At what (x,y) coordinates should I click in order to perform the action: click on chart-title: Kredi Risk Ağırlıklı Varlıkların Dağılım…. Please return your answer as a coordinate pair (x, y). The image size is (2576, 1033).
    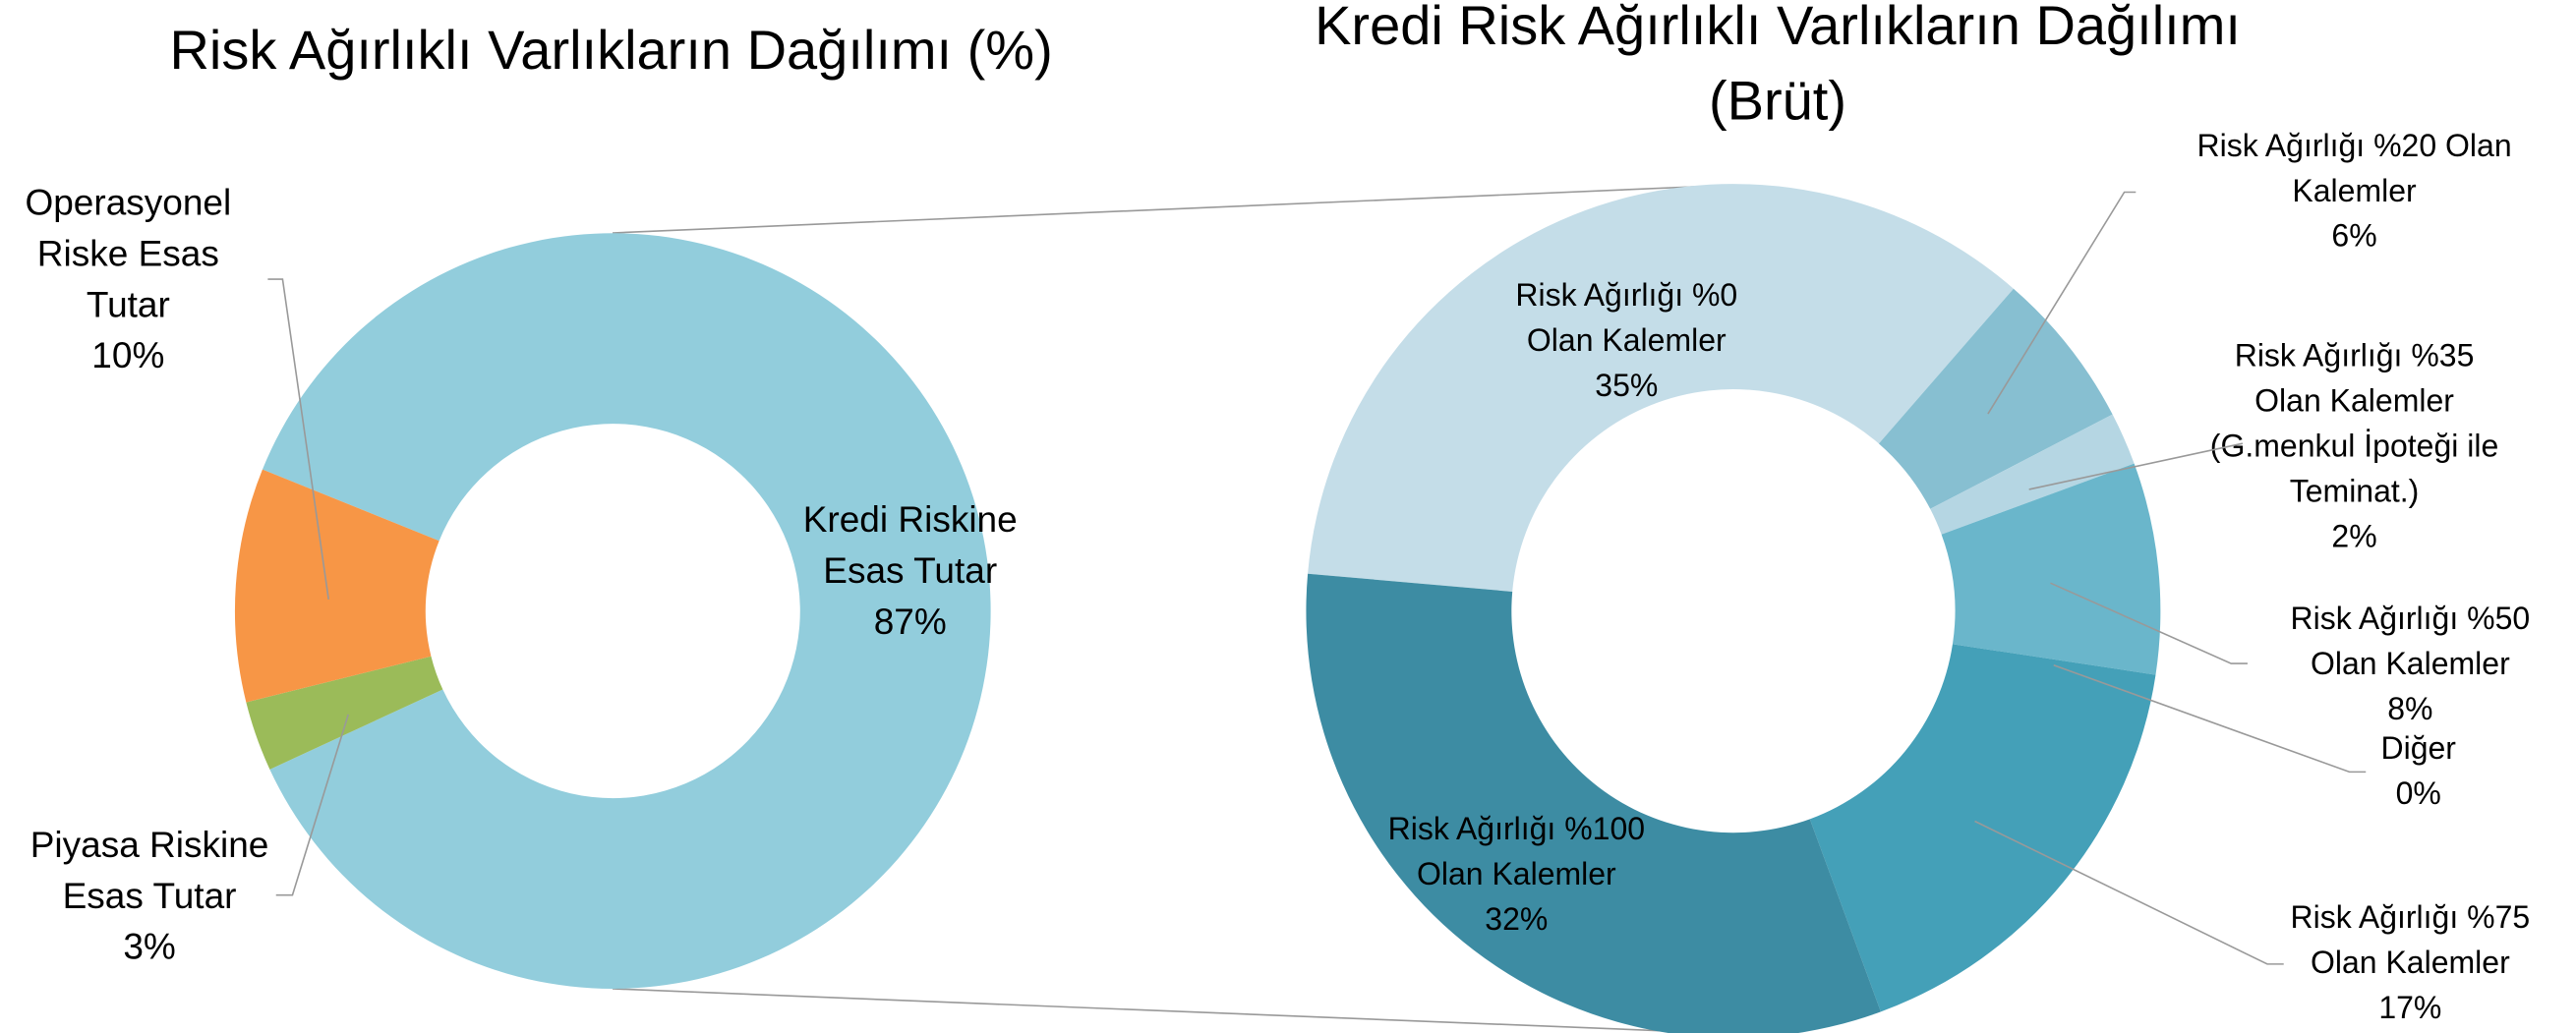
    Looking at the image, I should click on (1778, 28).